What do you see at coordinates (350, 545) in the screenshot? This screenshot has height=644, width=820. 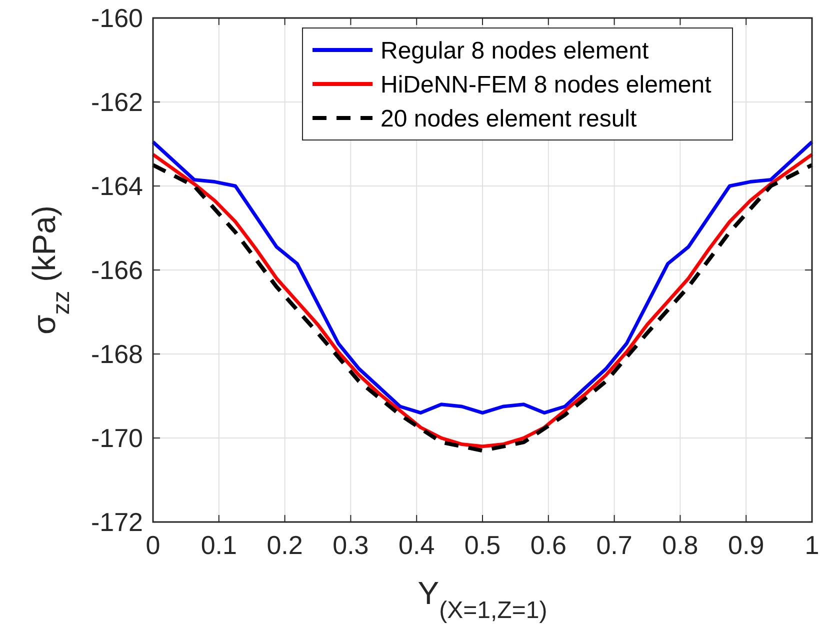 I see `x-tick-label: 0.3` at bounding box center [350, 545].